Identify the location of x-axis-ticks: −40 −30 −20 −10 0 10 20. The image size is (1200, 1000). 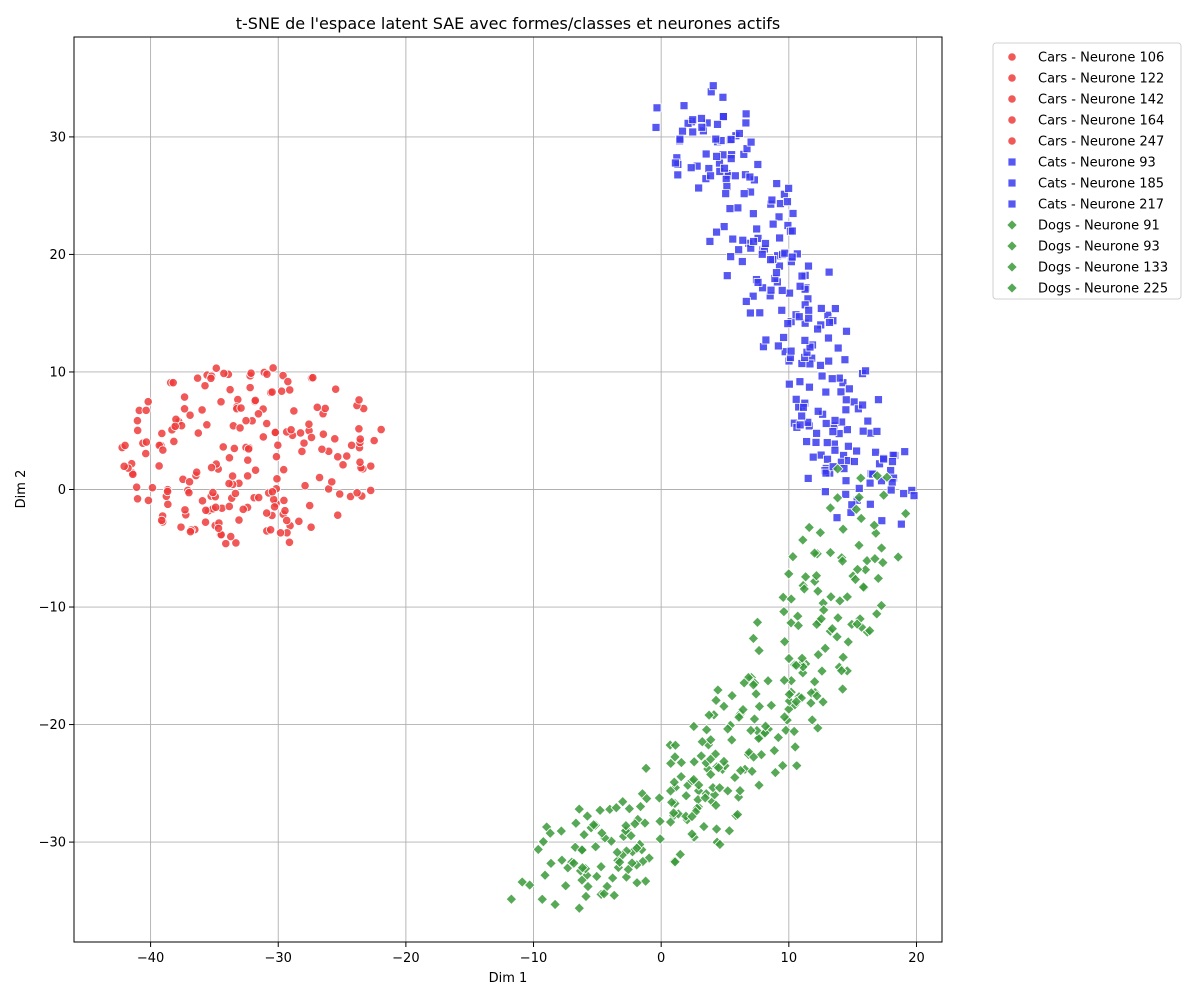
(531, 954).